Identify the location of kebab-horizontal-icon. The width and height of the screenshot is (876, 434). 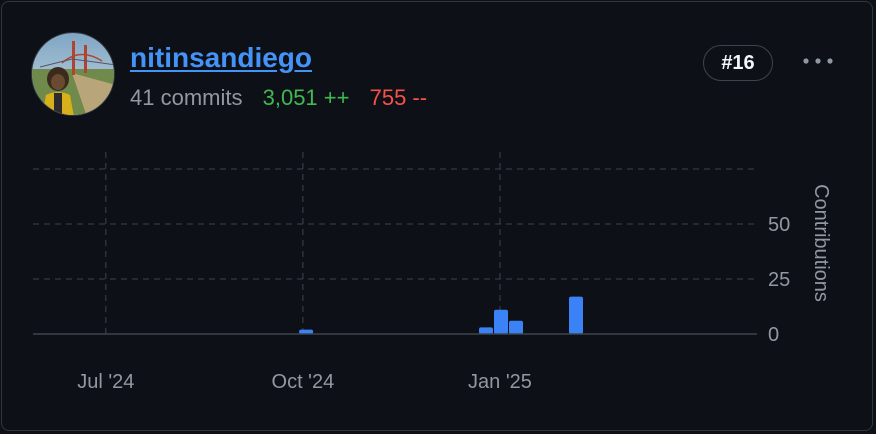
(818, 61).